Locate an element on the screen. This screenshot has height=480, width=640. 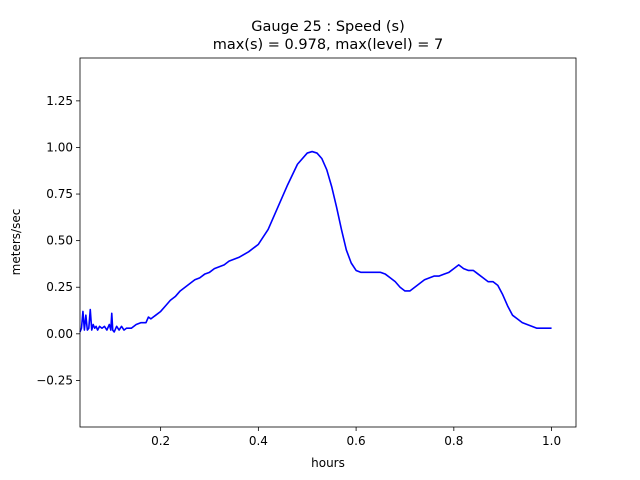
x-tick-label: 1.0 is located at coordinates (551, 441).